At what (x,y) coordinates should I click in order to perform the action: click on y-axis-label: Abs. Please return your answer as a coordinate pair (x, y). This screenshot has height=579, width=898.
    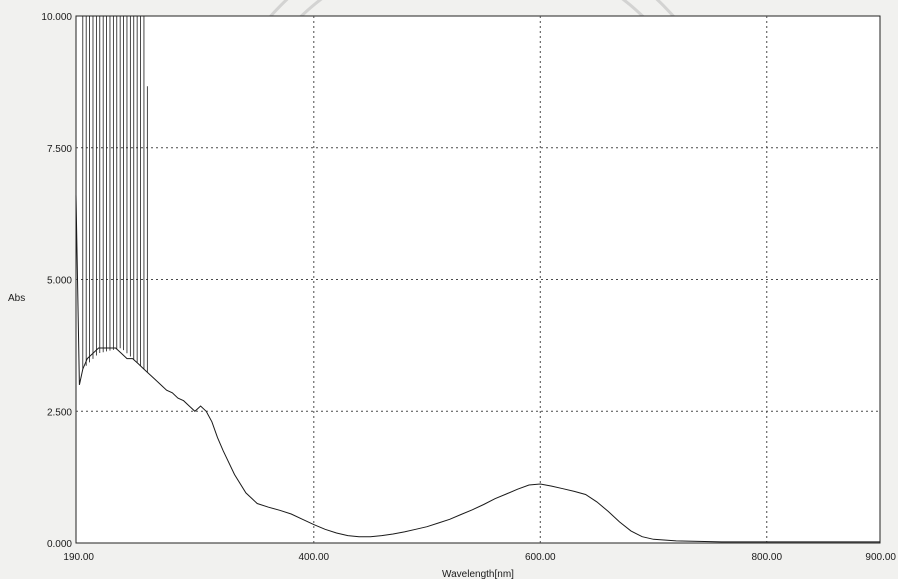
    Looking at the image, I should click on (16, 298).